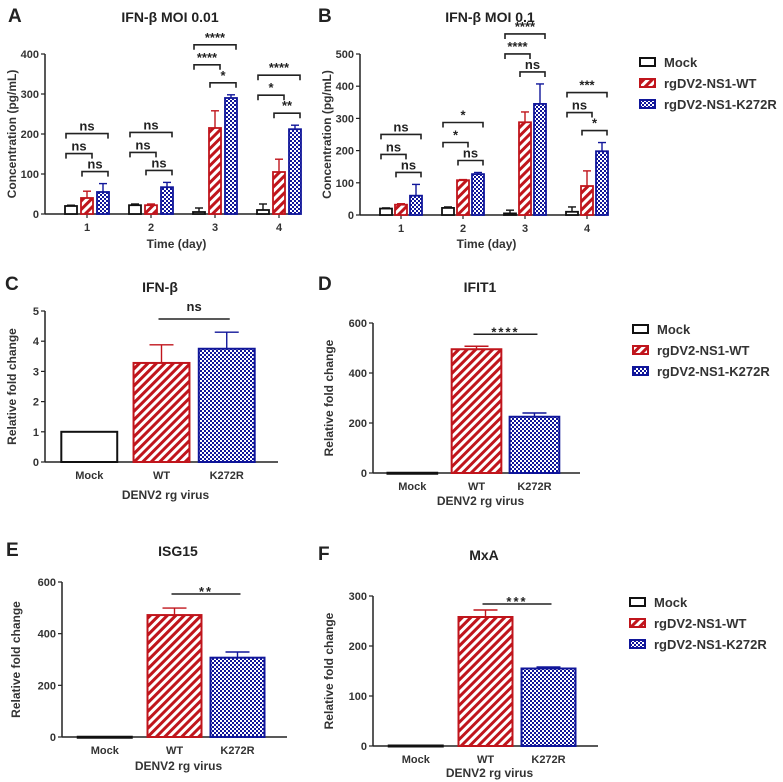 This screenshot has width=783, height=782. I want to click on panel-letter: F, so click(324, 554).